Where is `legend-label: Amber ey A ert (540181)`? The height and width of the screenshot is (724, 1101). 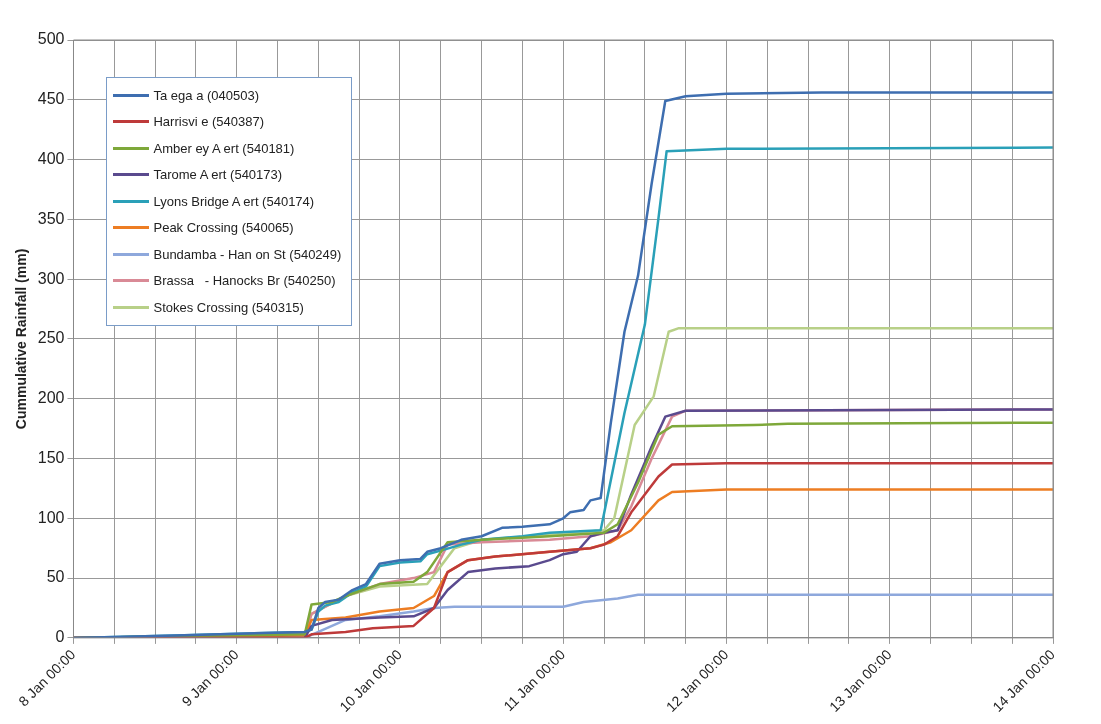
legend-label: Amber ey A ert (540181) is located at coordinates (224, 148).